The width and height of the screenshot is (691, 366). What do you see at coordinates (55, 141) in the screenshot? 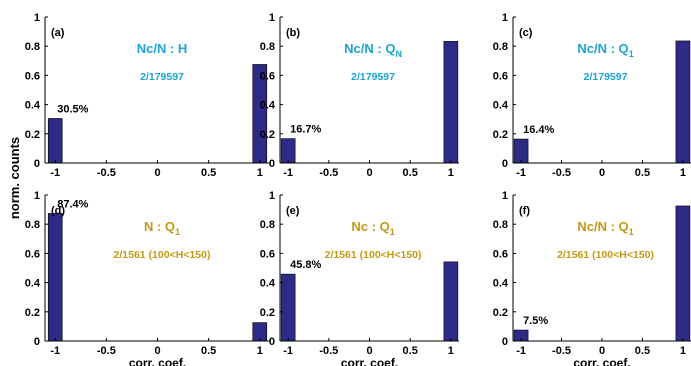
I see `panel-a-bar-neg1` at bounding box center [55, 141].